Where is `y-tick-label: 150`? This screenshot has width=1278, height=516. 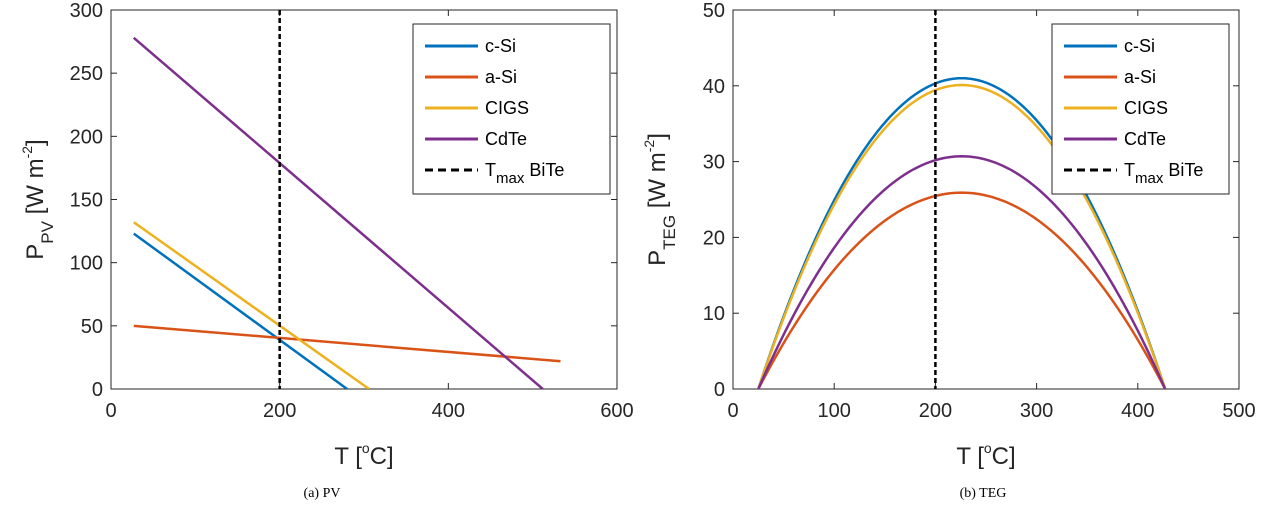
y-tick-label: 150 is located at coordinates (86, 201).